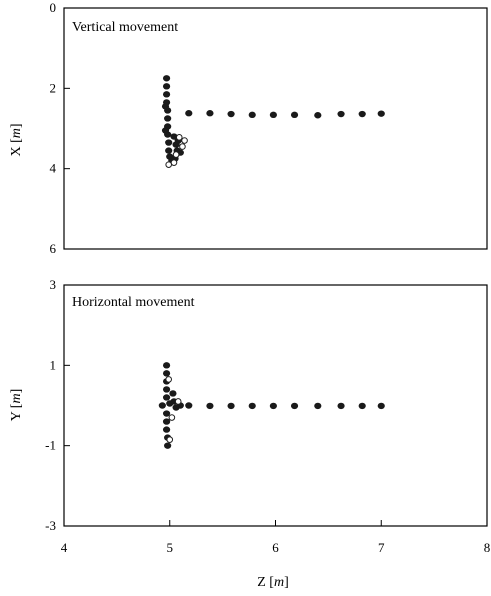  What do you see at coordinates (16, 405) in the screenshot?
I see `bottom-y-axis-label: Y [m]` at bounding box center [16, 405].